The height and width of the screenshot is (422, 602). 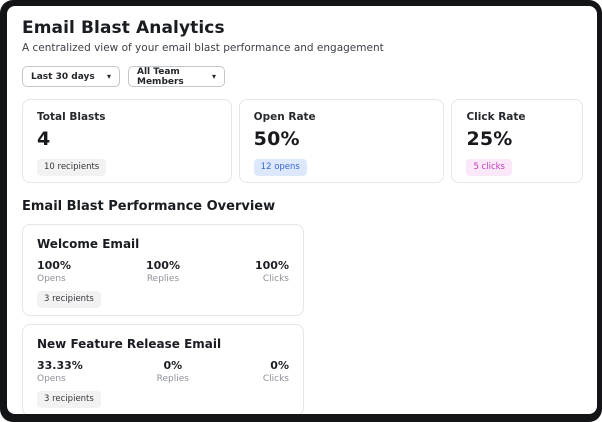 What do you see at coordinates (63, 76) in the screenshot?
I see `date-range-value: Last 30 days` at bounding box center [63, 76].